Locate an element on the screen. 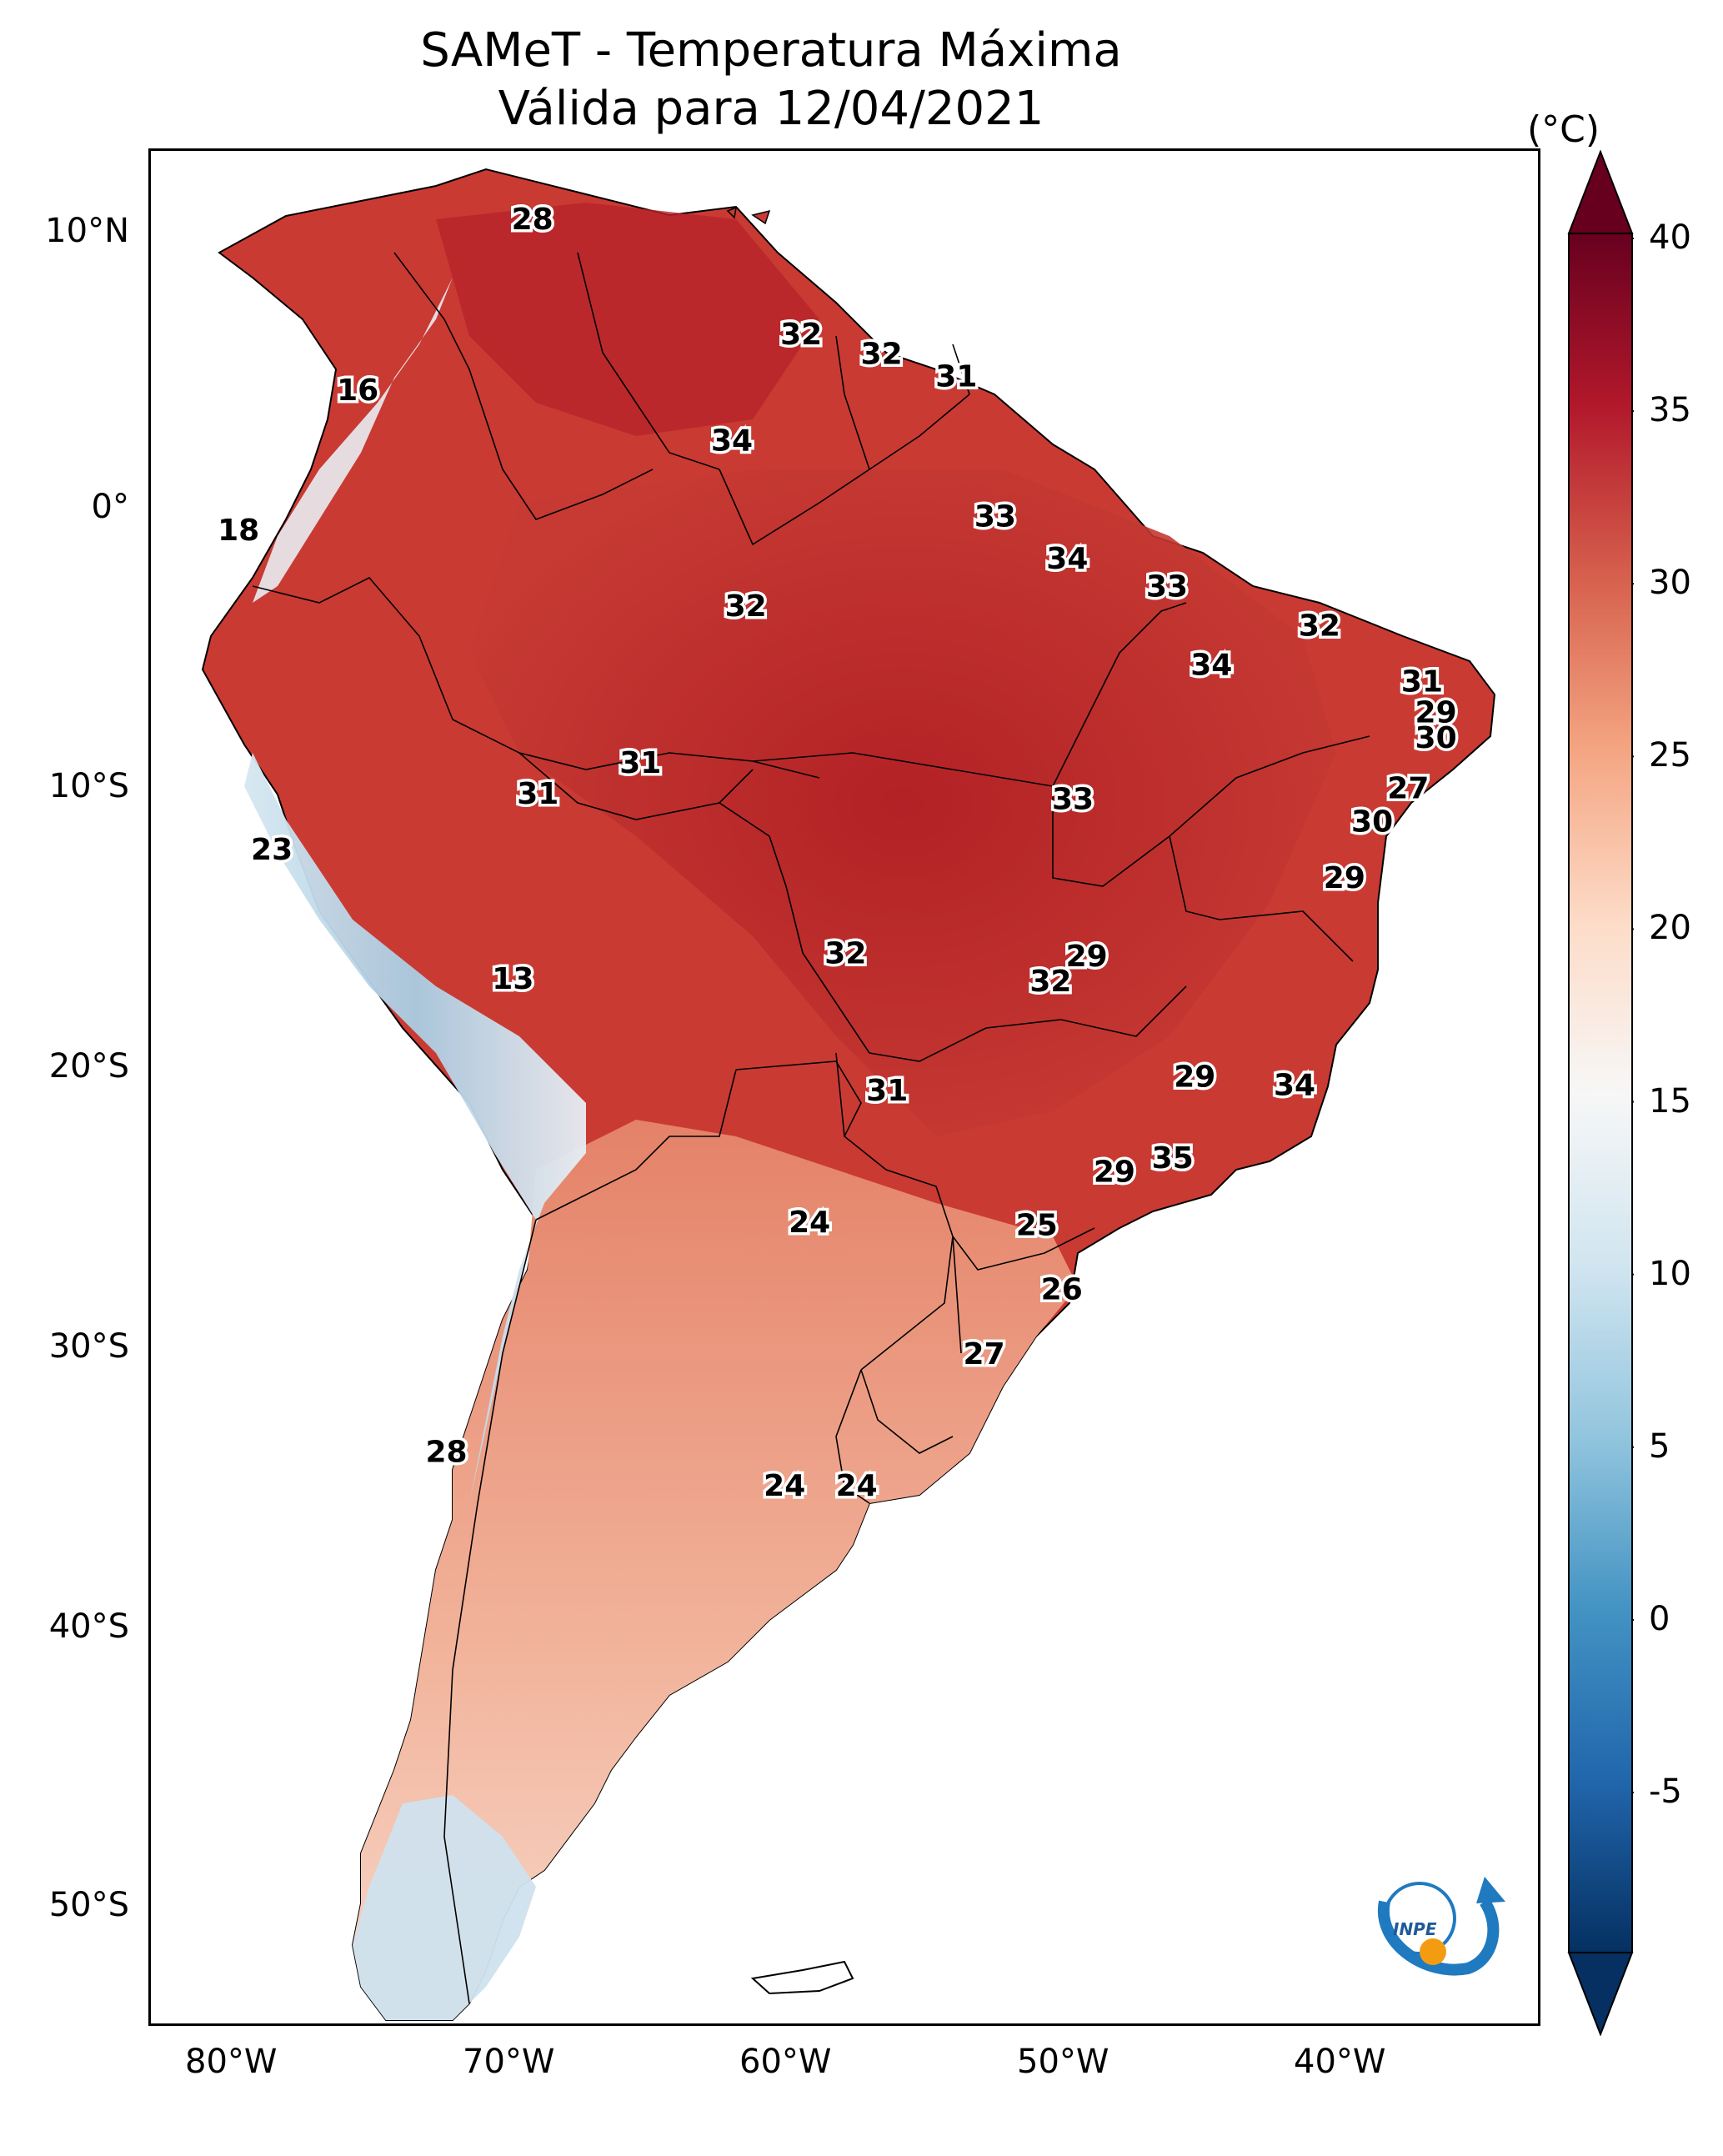  inpe-logo: INPE is located at coordinates (1441, 1927).